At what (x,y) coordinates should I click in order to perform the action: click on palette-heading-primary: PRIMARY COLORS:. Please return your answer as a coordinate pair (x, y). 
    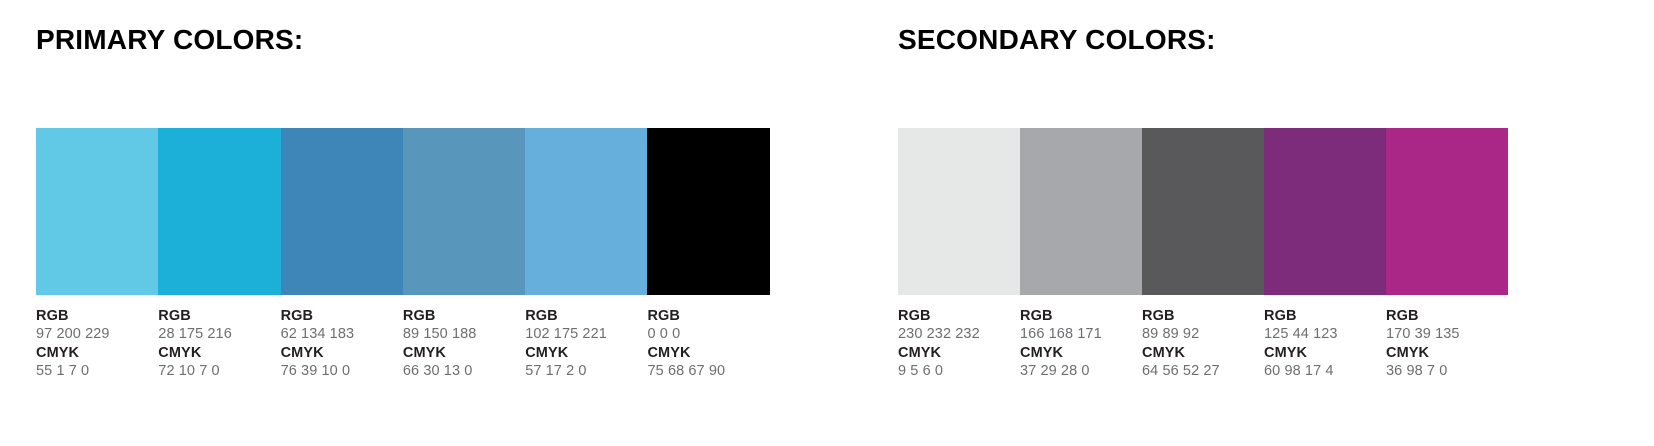
    Looking at the image, I should click on (170, 39).